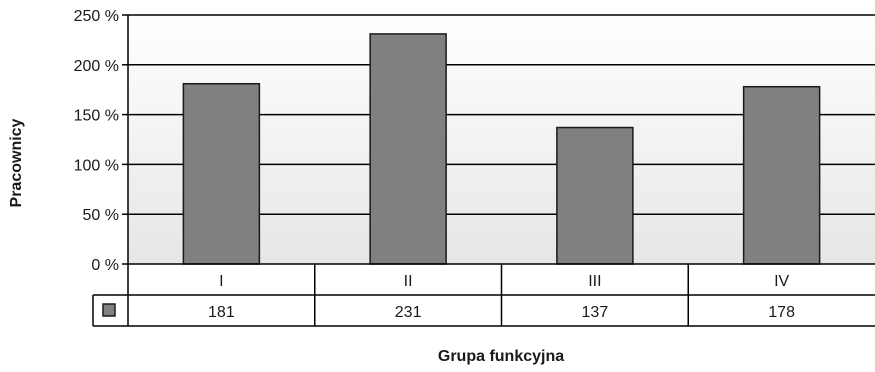  Describe the element at coordinates (408, 312) in the screenshot. I see `data-table-value: 231` at that location.